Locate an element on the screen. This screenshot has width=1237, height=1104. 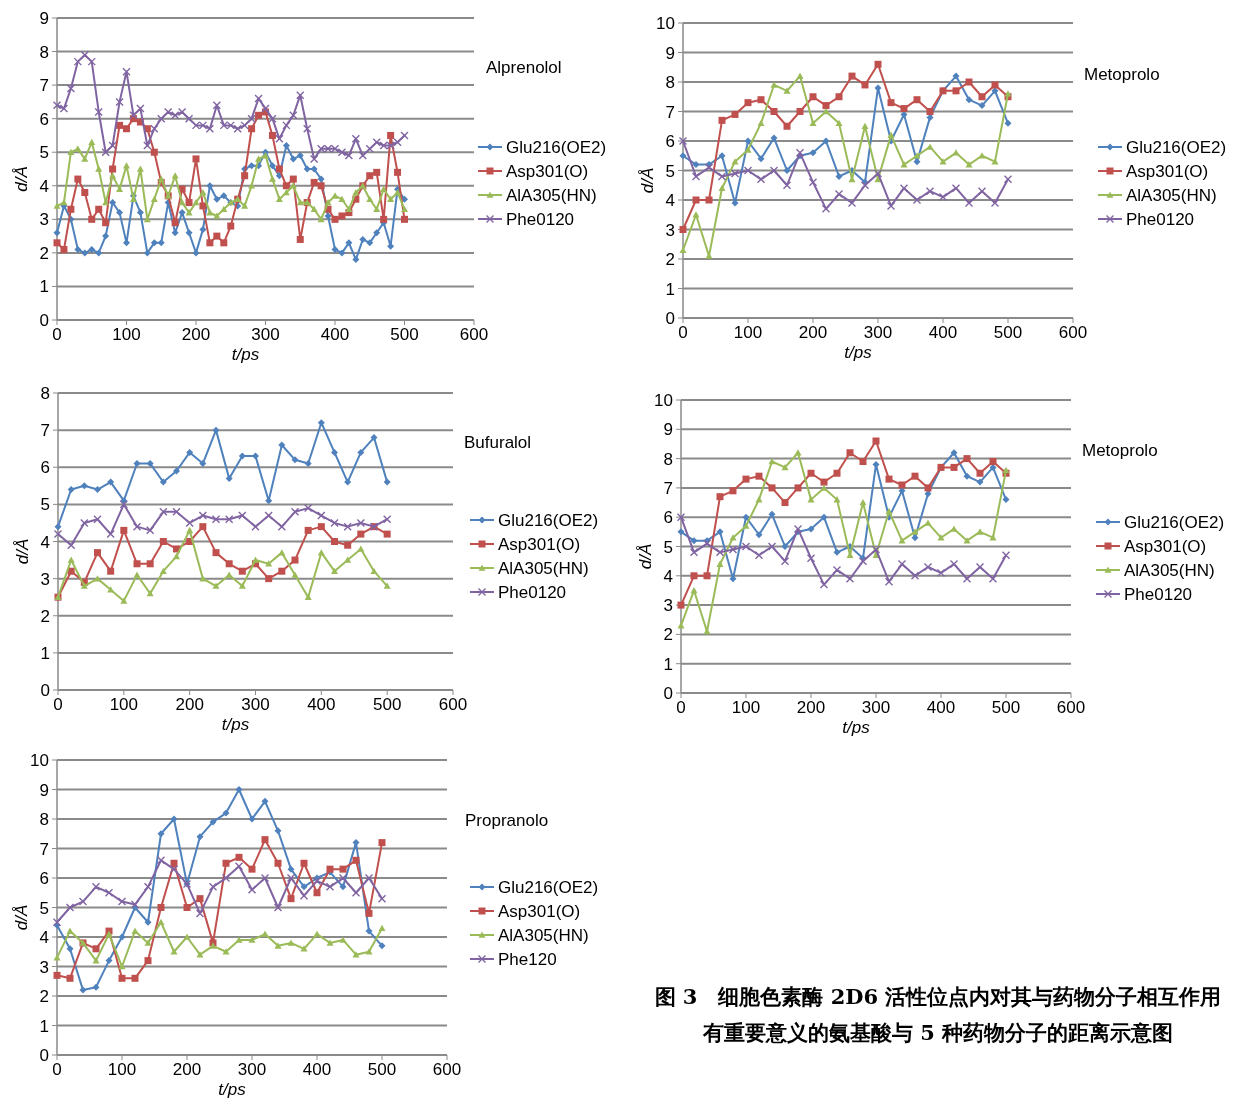
legend-label: Phe120 is located at coordinates (527, 959).